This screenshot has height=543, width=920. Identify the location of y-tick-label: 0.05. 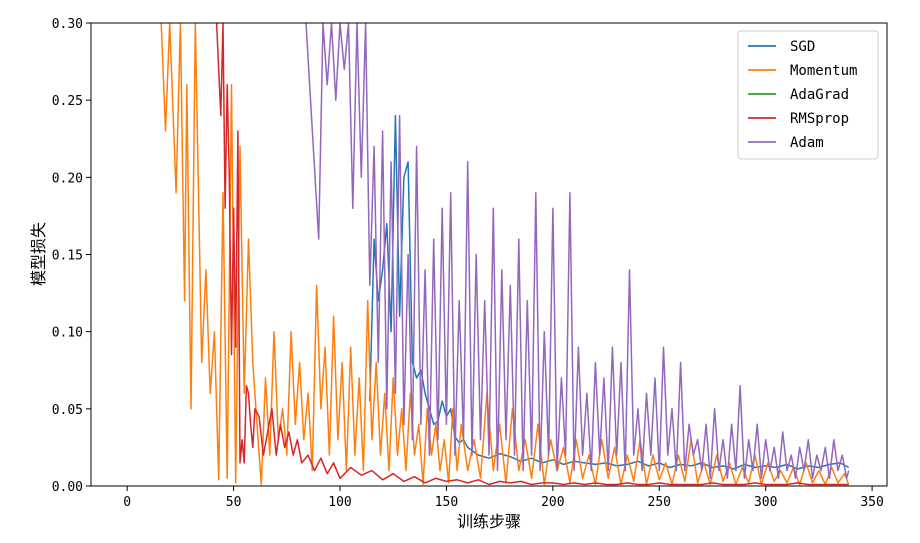
(67, 410).